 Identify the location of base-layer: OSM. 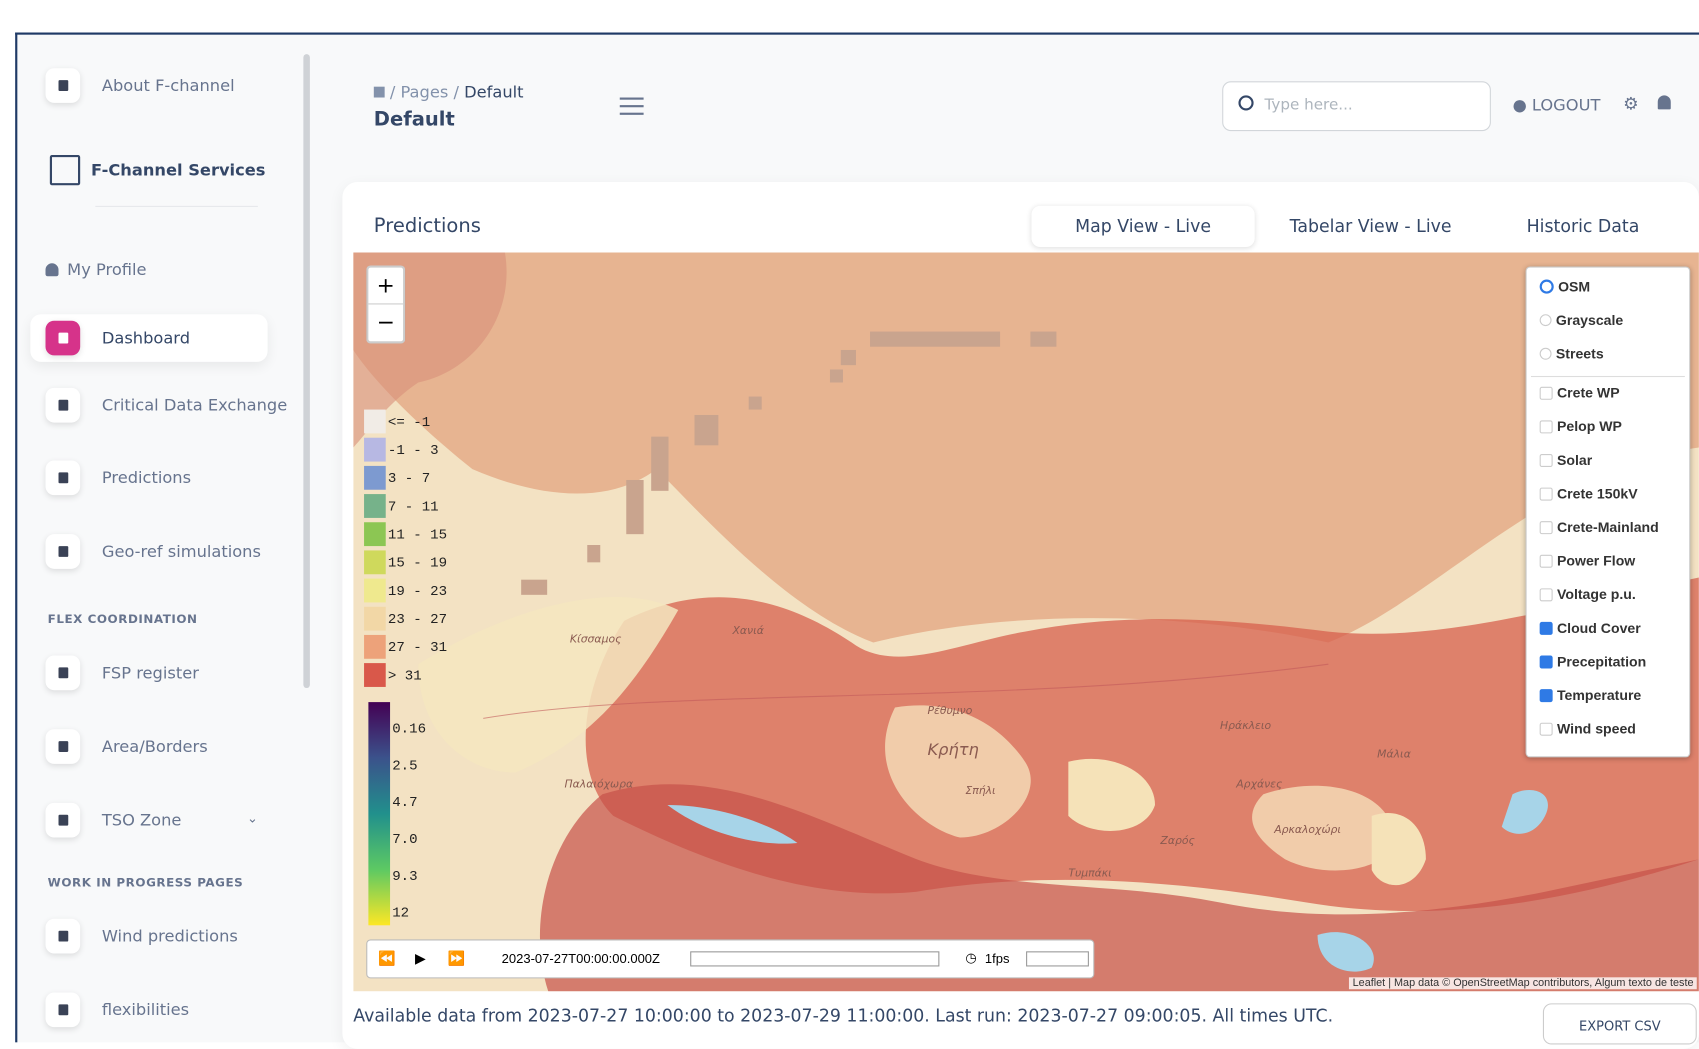
(1565, 286).